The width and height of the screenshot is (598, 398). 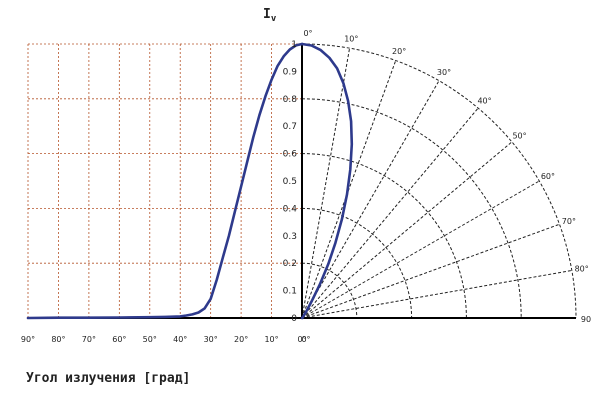 What do you see at coordinates (290, 72) in the screenshot?
I see `y-tick-label: 0.9` at bounding box center [290, 72].